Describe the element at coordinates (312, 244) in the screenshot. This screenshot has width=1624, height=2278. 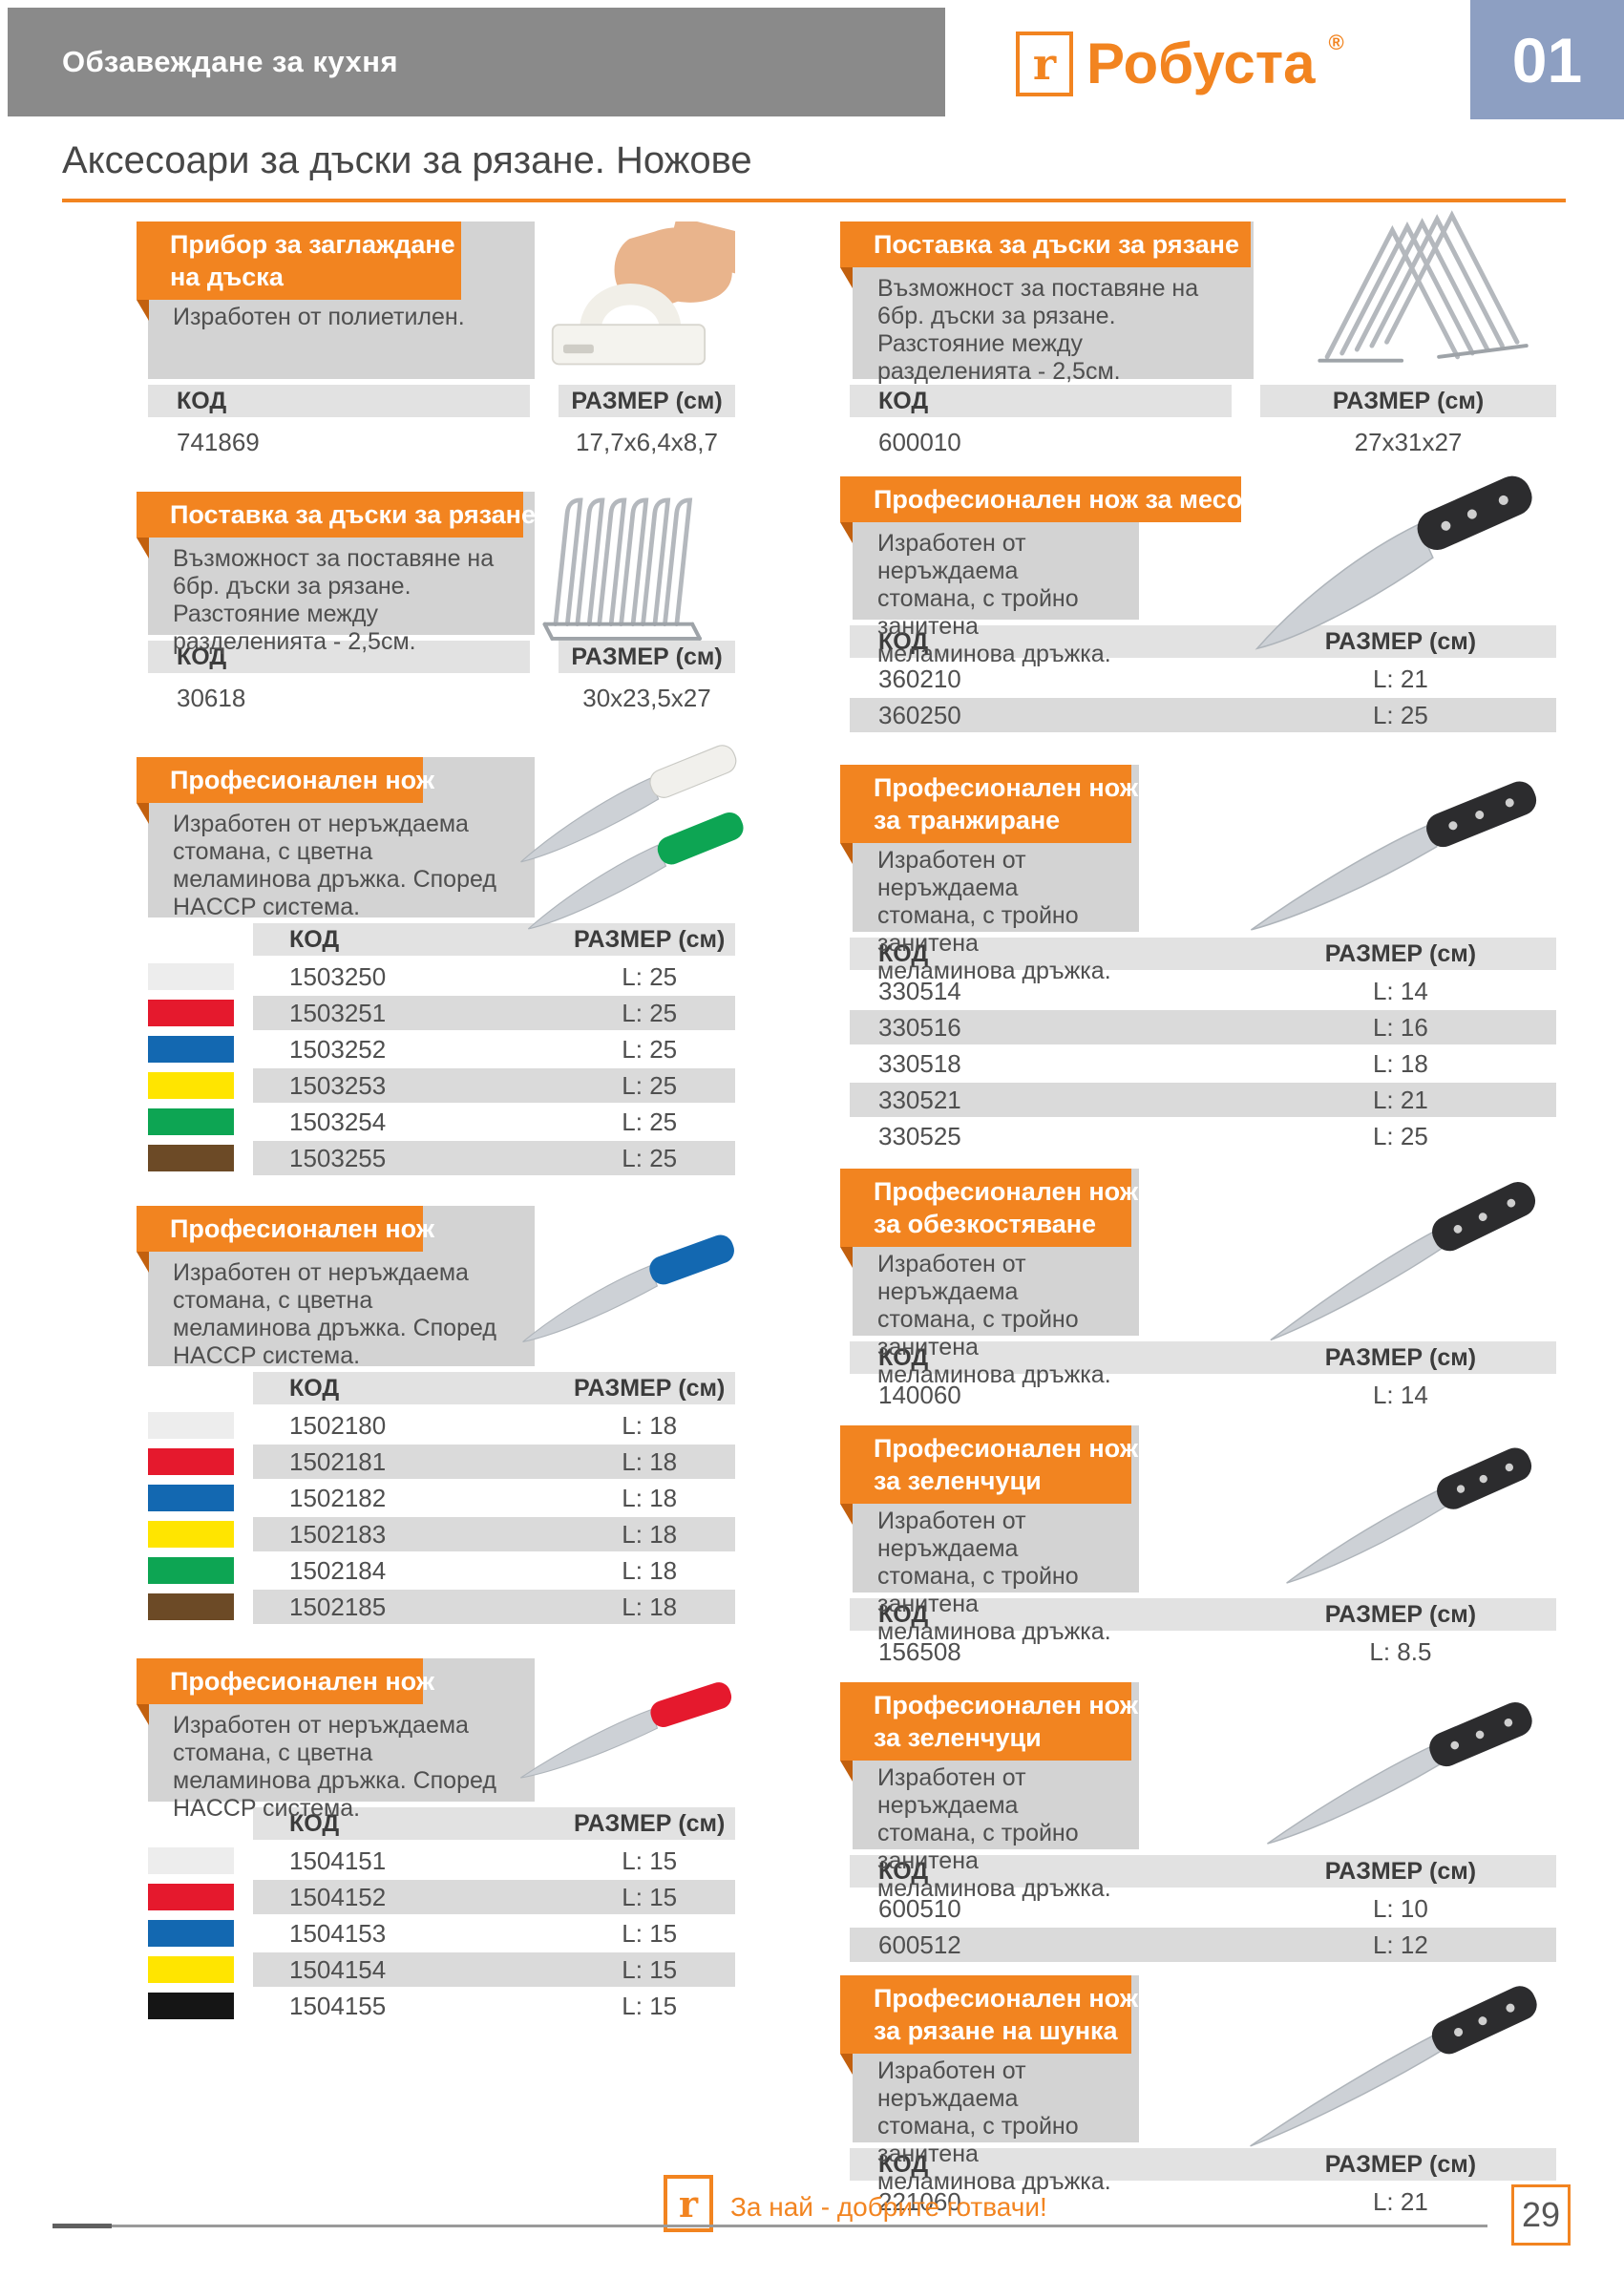
I see `card-title: Прибор за заглаждане` at that location.